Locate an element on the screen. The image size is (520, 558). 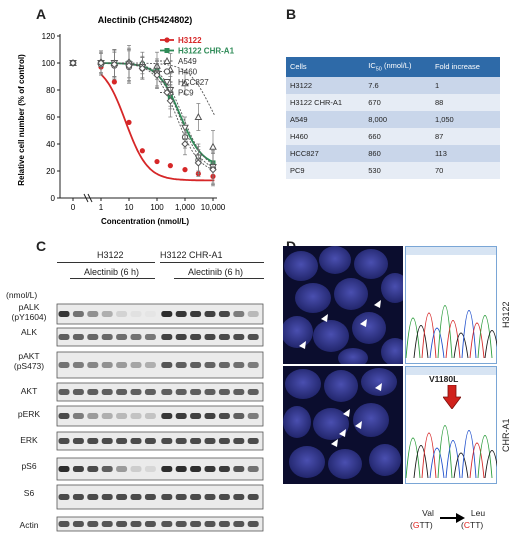
group1-bar is located at coordinates (106, 262).